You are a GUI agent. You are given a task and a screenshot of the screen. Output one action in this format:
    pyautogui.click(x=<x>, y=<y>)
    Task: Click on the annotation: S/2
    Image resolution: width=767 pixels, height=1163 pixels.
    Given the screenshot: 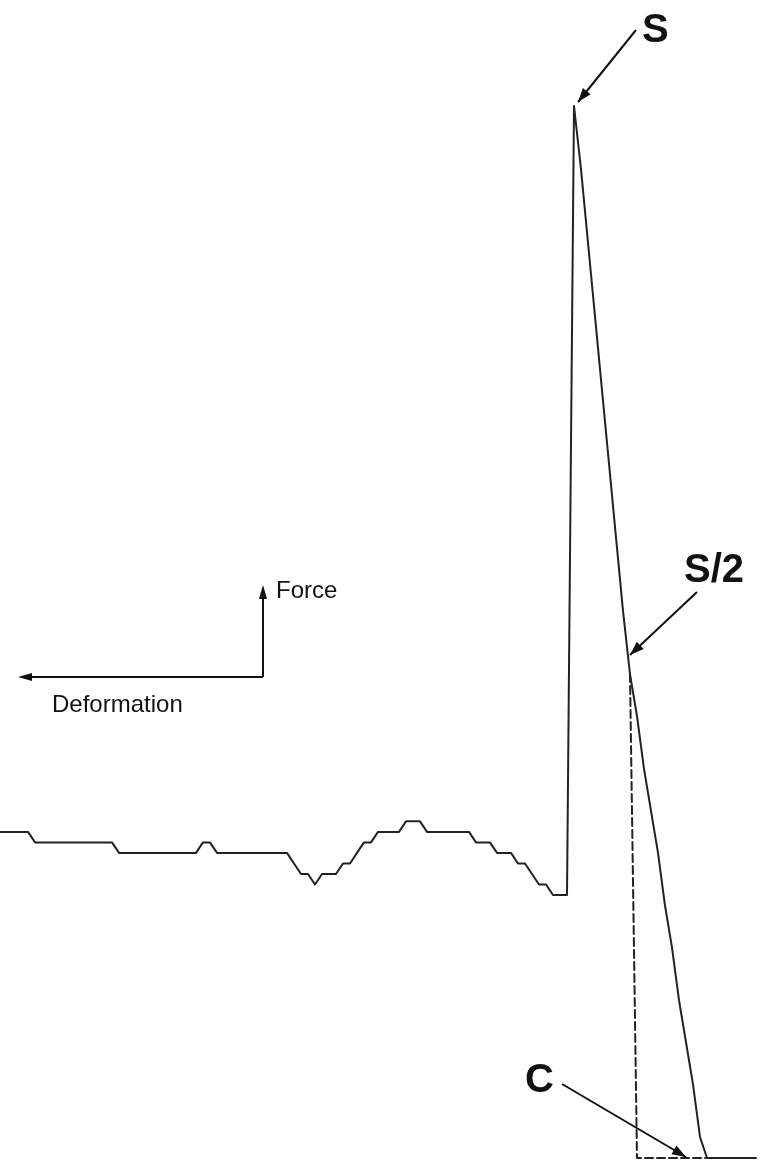 What is the action you would take?
    pyautogui.click(x=714, y=568)
    